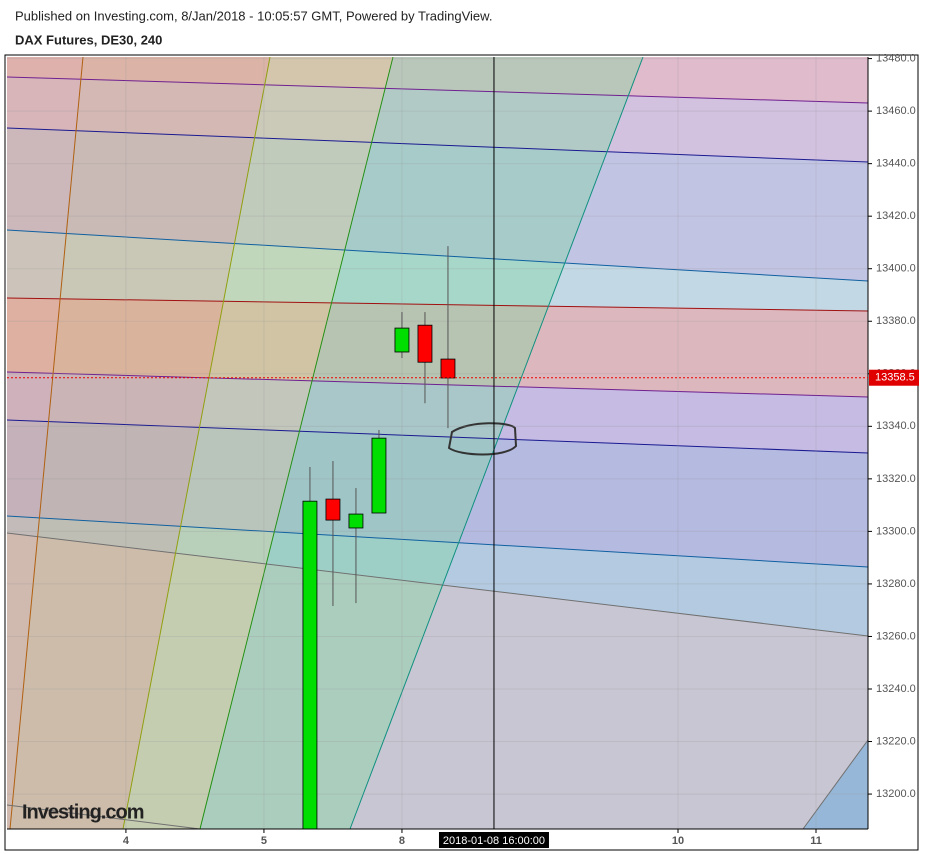  I want to click on chart-title: DAX Futures, DE30, 240, so click(88, 39).